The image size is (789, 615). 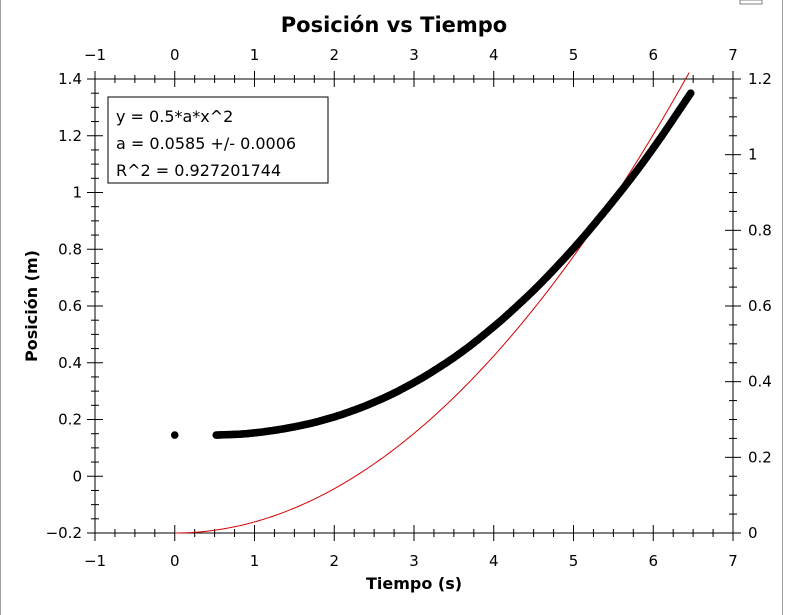 I want to click on x-axis-label: Tiempo (s), so click(x=414, y=583).